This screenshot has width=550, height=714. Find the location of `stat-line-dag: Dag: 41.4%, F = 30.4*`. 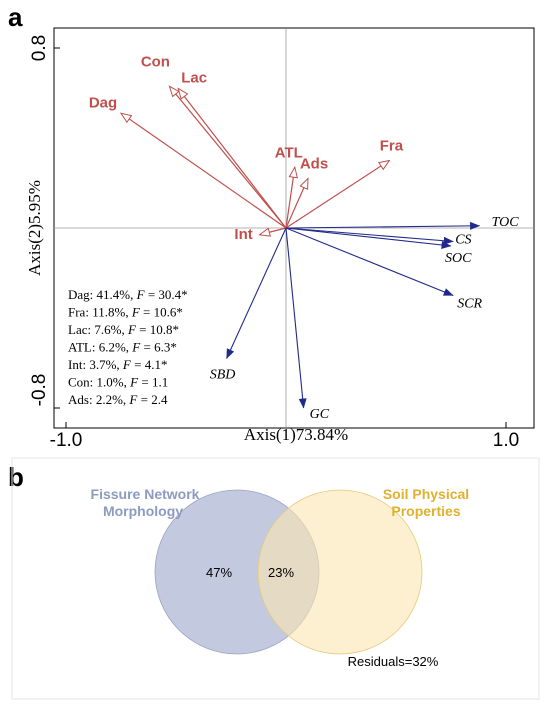

stat-line-dag: Dag: 41.4%, F = 30.4* is located at coordinates (128, 294).